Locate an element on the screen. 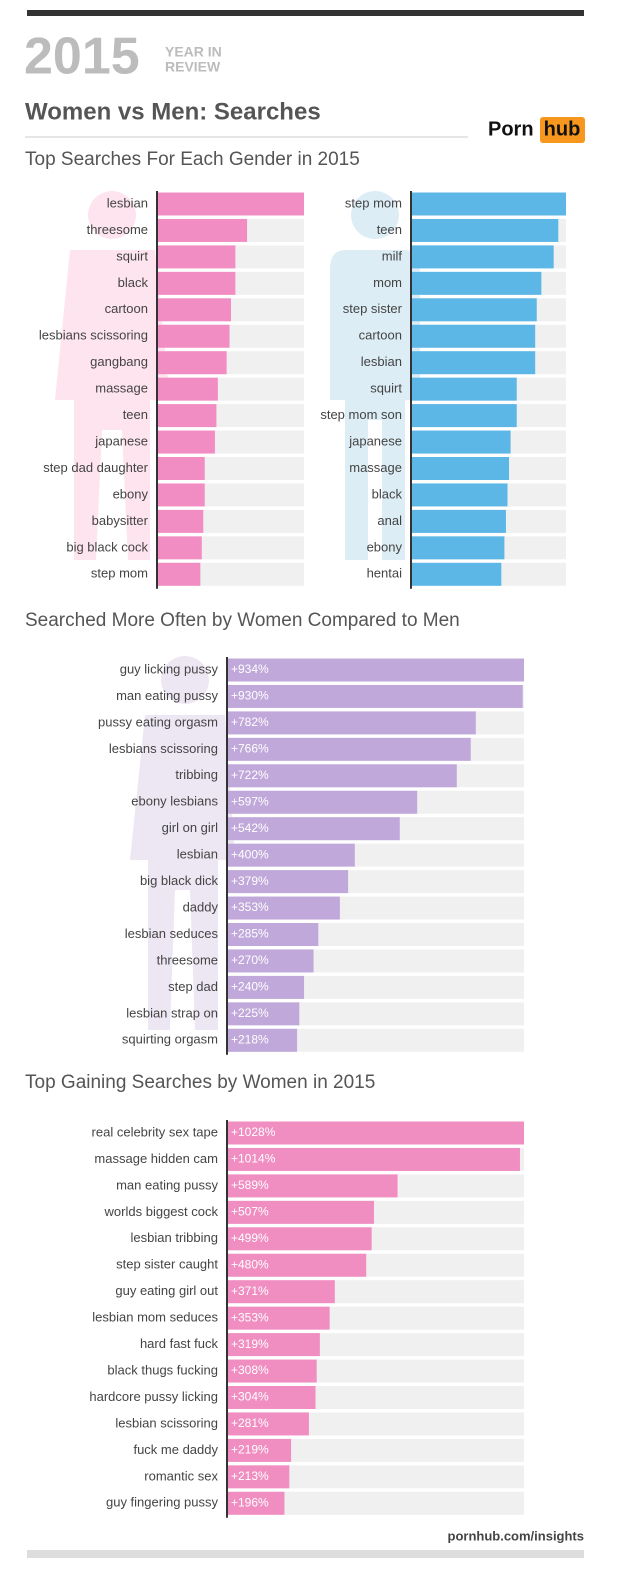 The width and height of the screenshot is (620, 1591). category-label: step dad daughter is located at coordinates (95, 467).